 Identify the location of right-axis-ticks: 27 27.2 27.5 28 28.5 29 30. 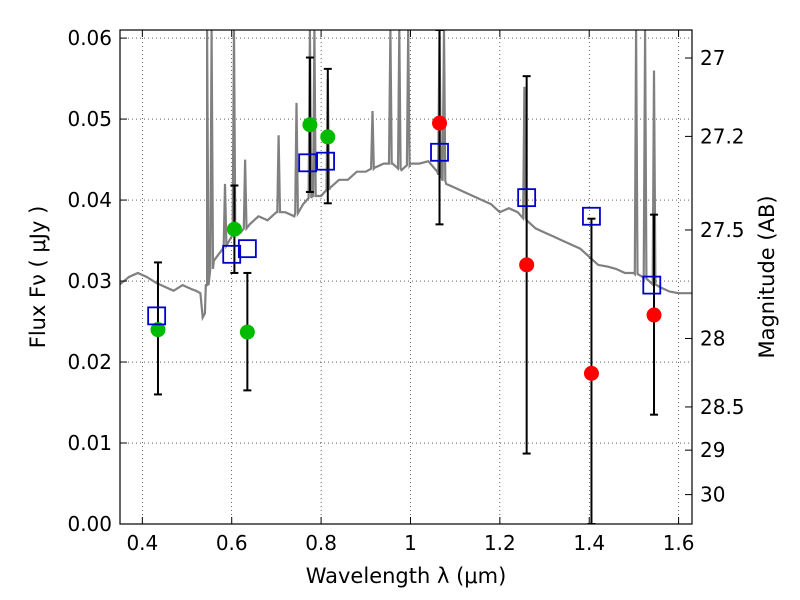
(715, 276).